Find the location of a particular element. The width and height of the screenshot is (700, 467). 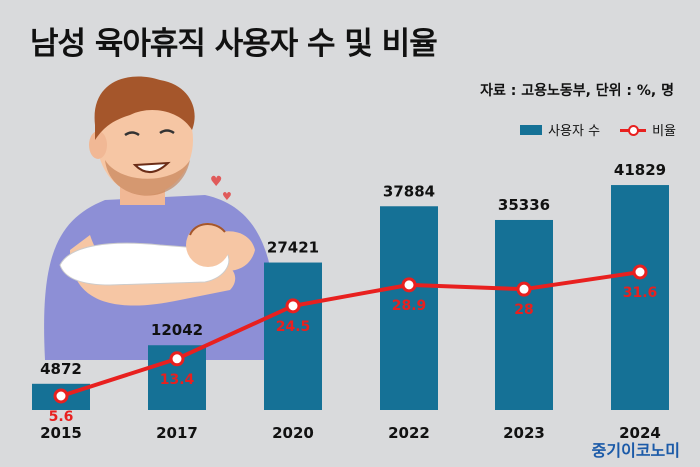

x-tick-label-2015: 2015 is located at coordinates (61, 433).